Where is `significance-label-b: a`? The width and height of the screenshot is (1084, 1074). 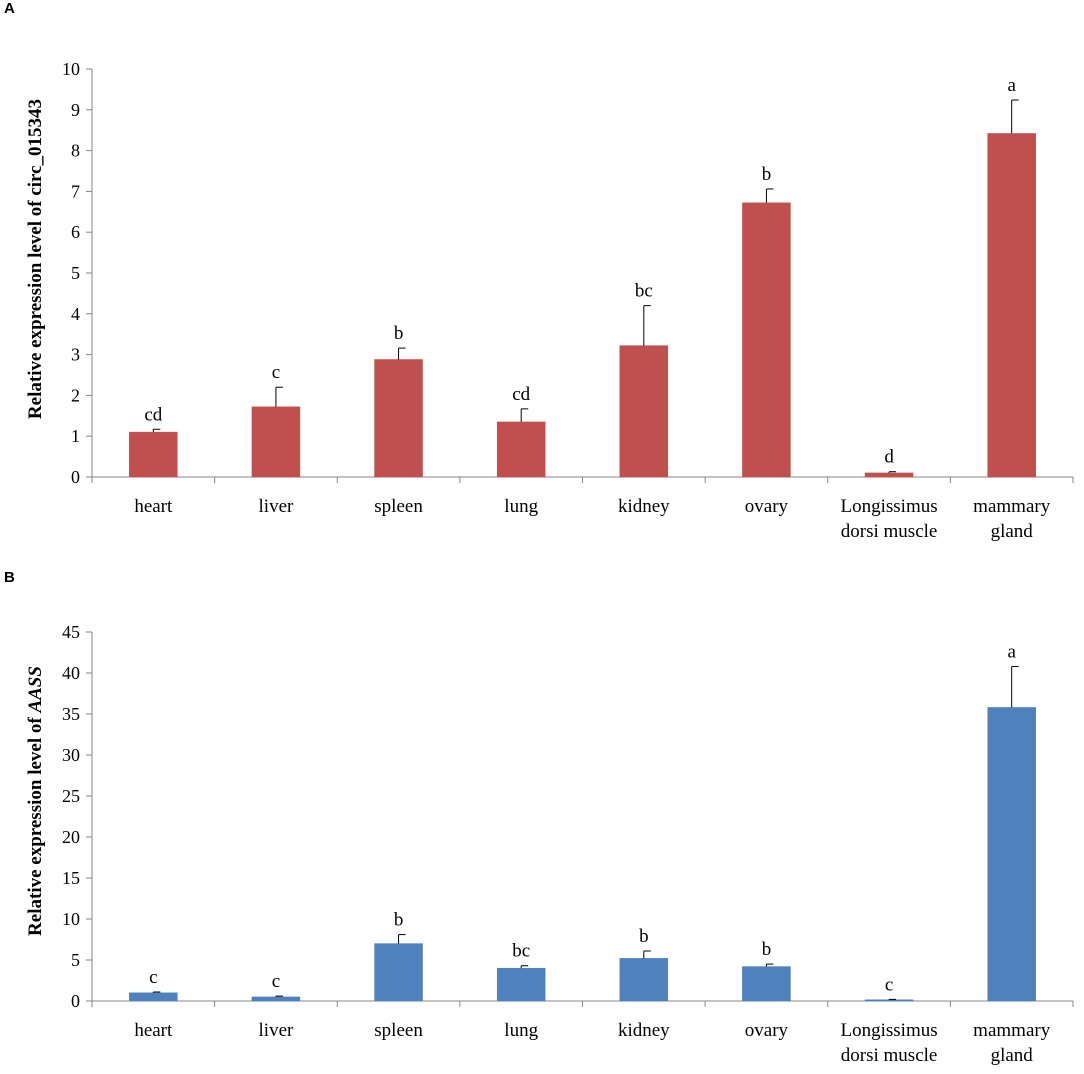 significance-label-b: a is located at coordinates (1011, 651).